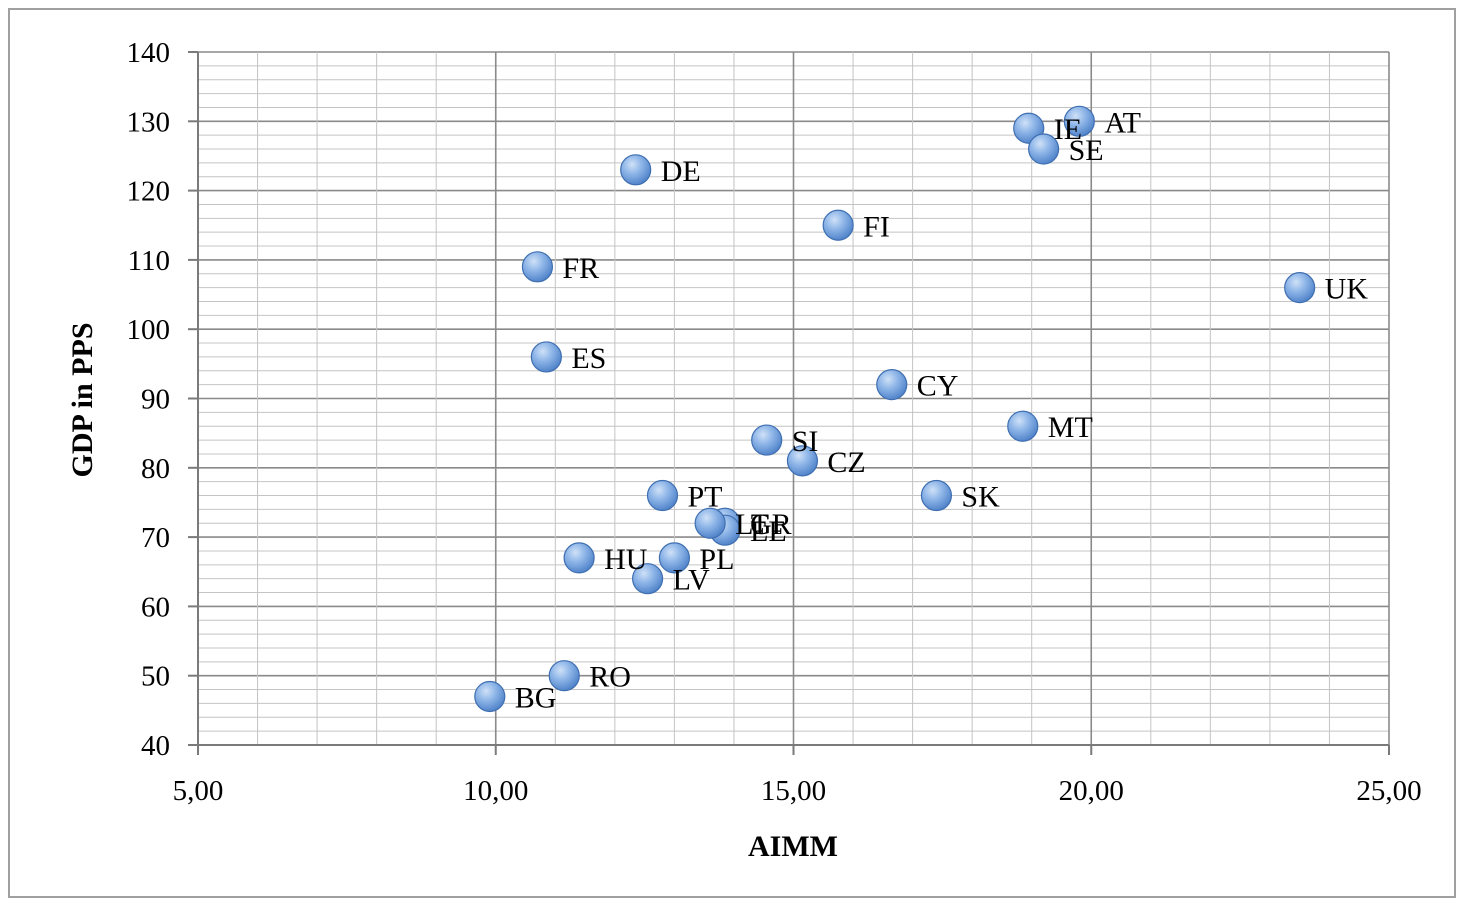  What do you see at coordinates (82, 399) in the screenshot?
I see `y-axis-title: GDP in PPS` at bounding box center [82, 399].